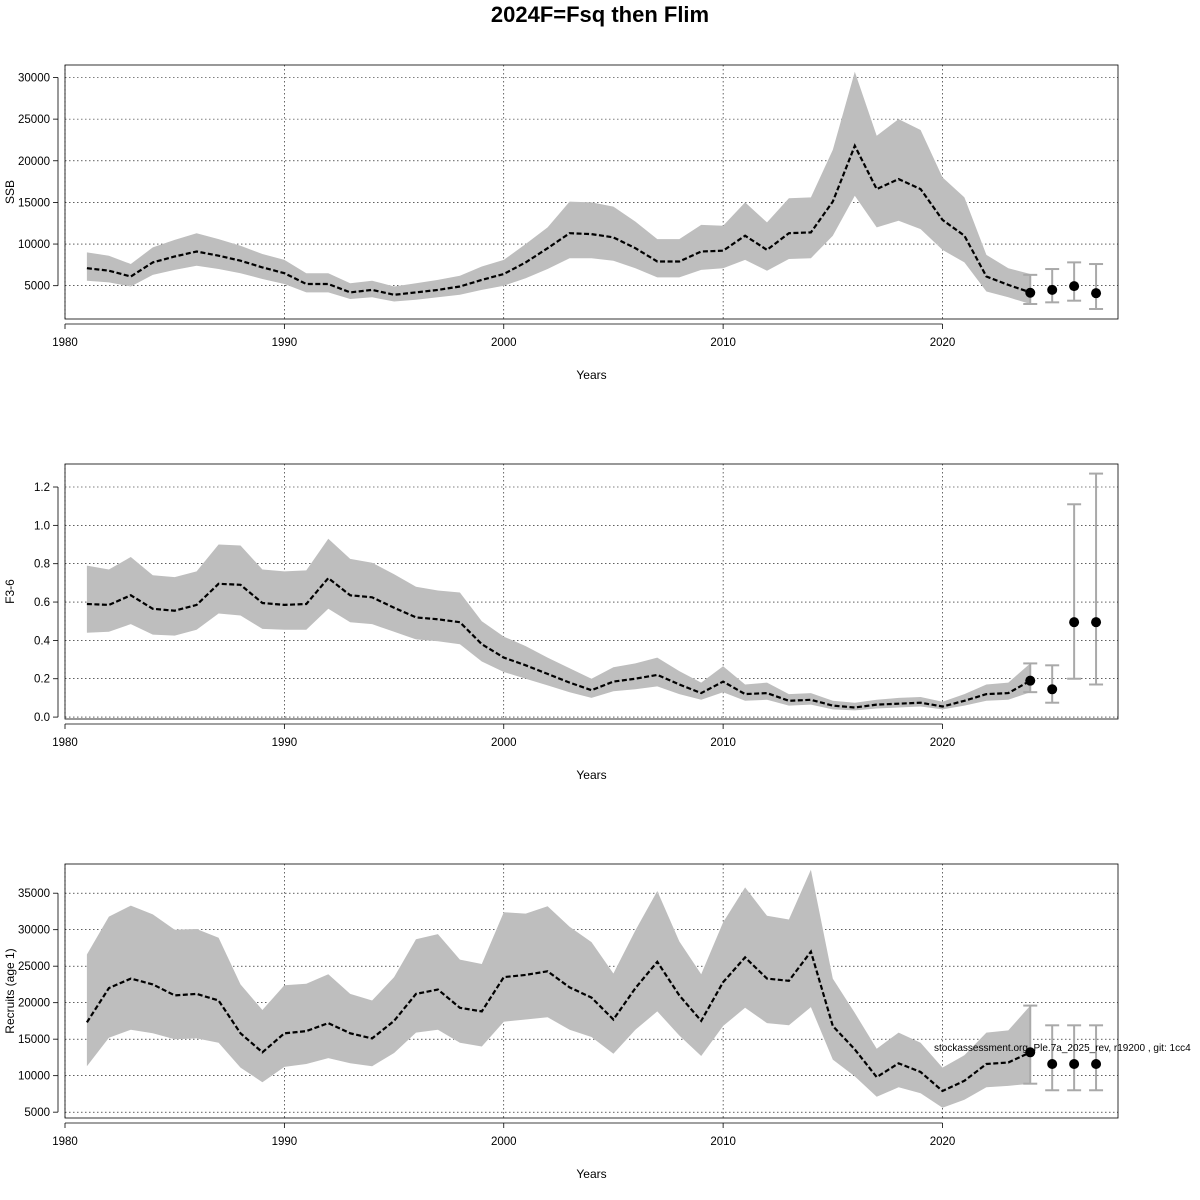  Describe the element at coordinates (42, 680) in the screenshot. I see `y-tick-label: 0.2` at that location.